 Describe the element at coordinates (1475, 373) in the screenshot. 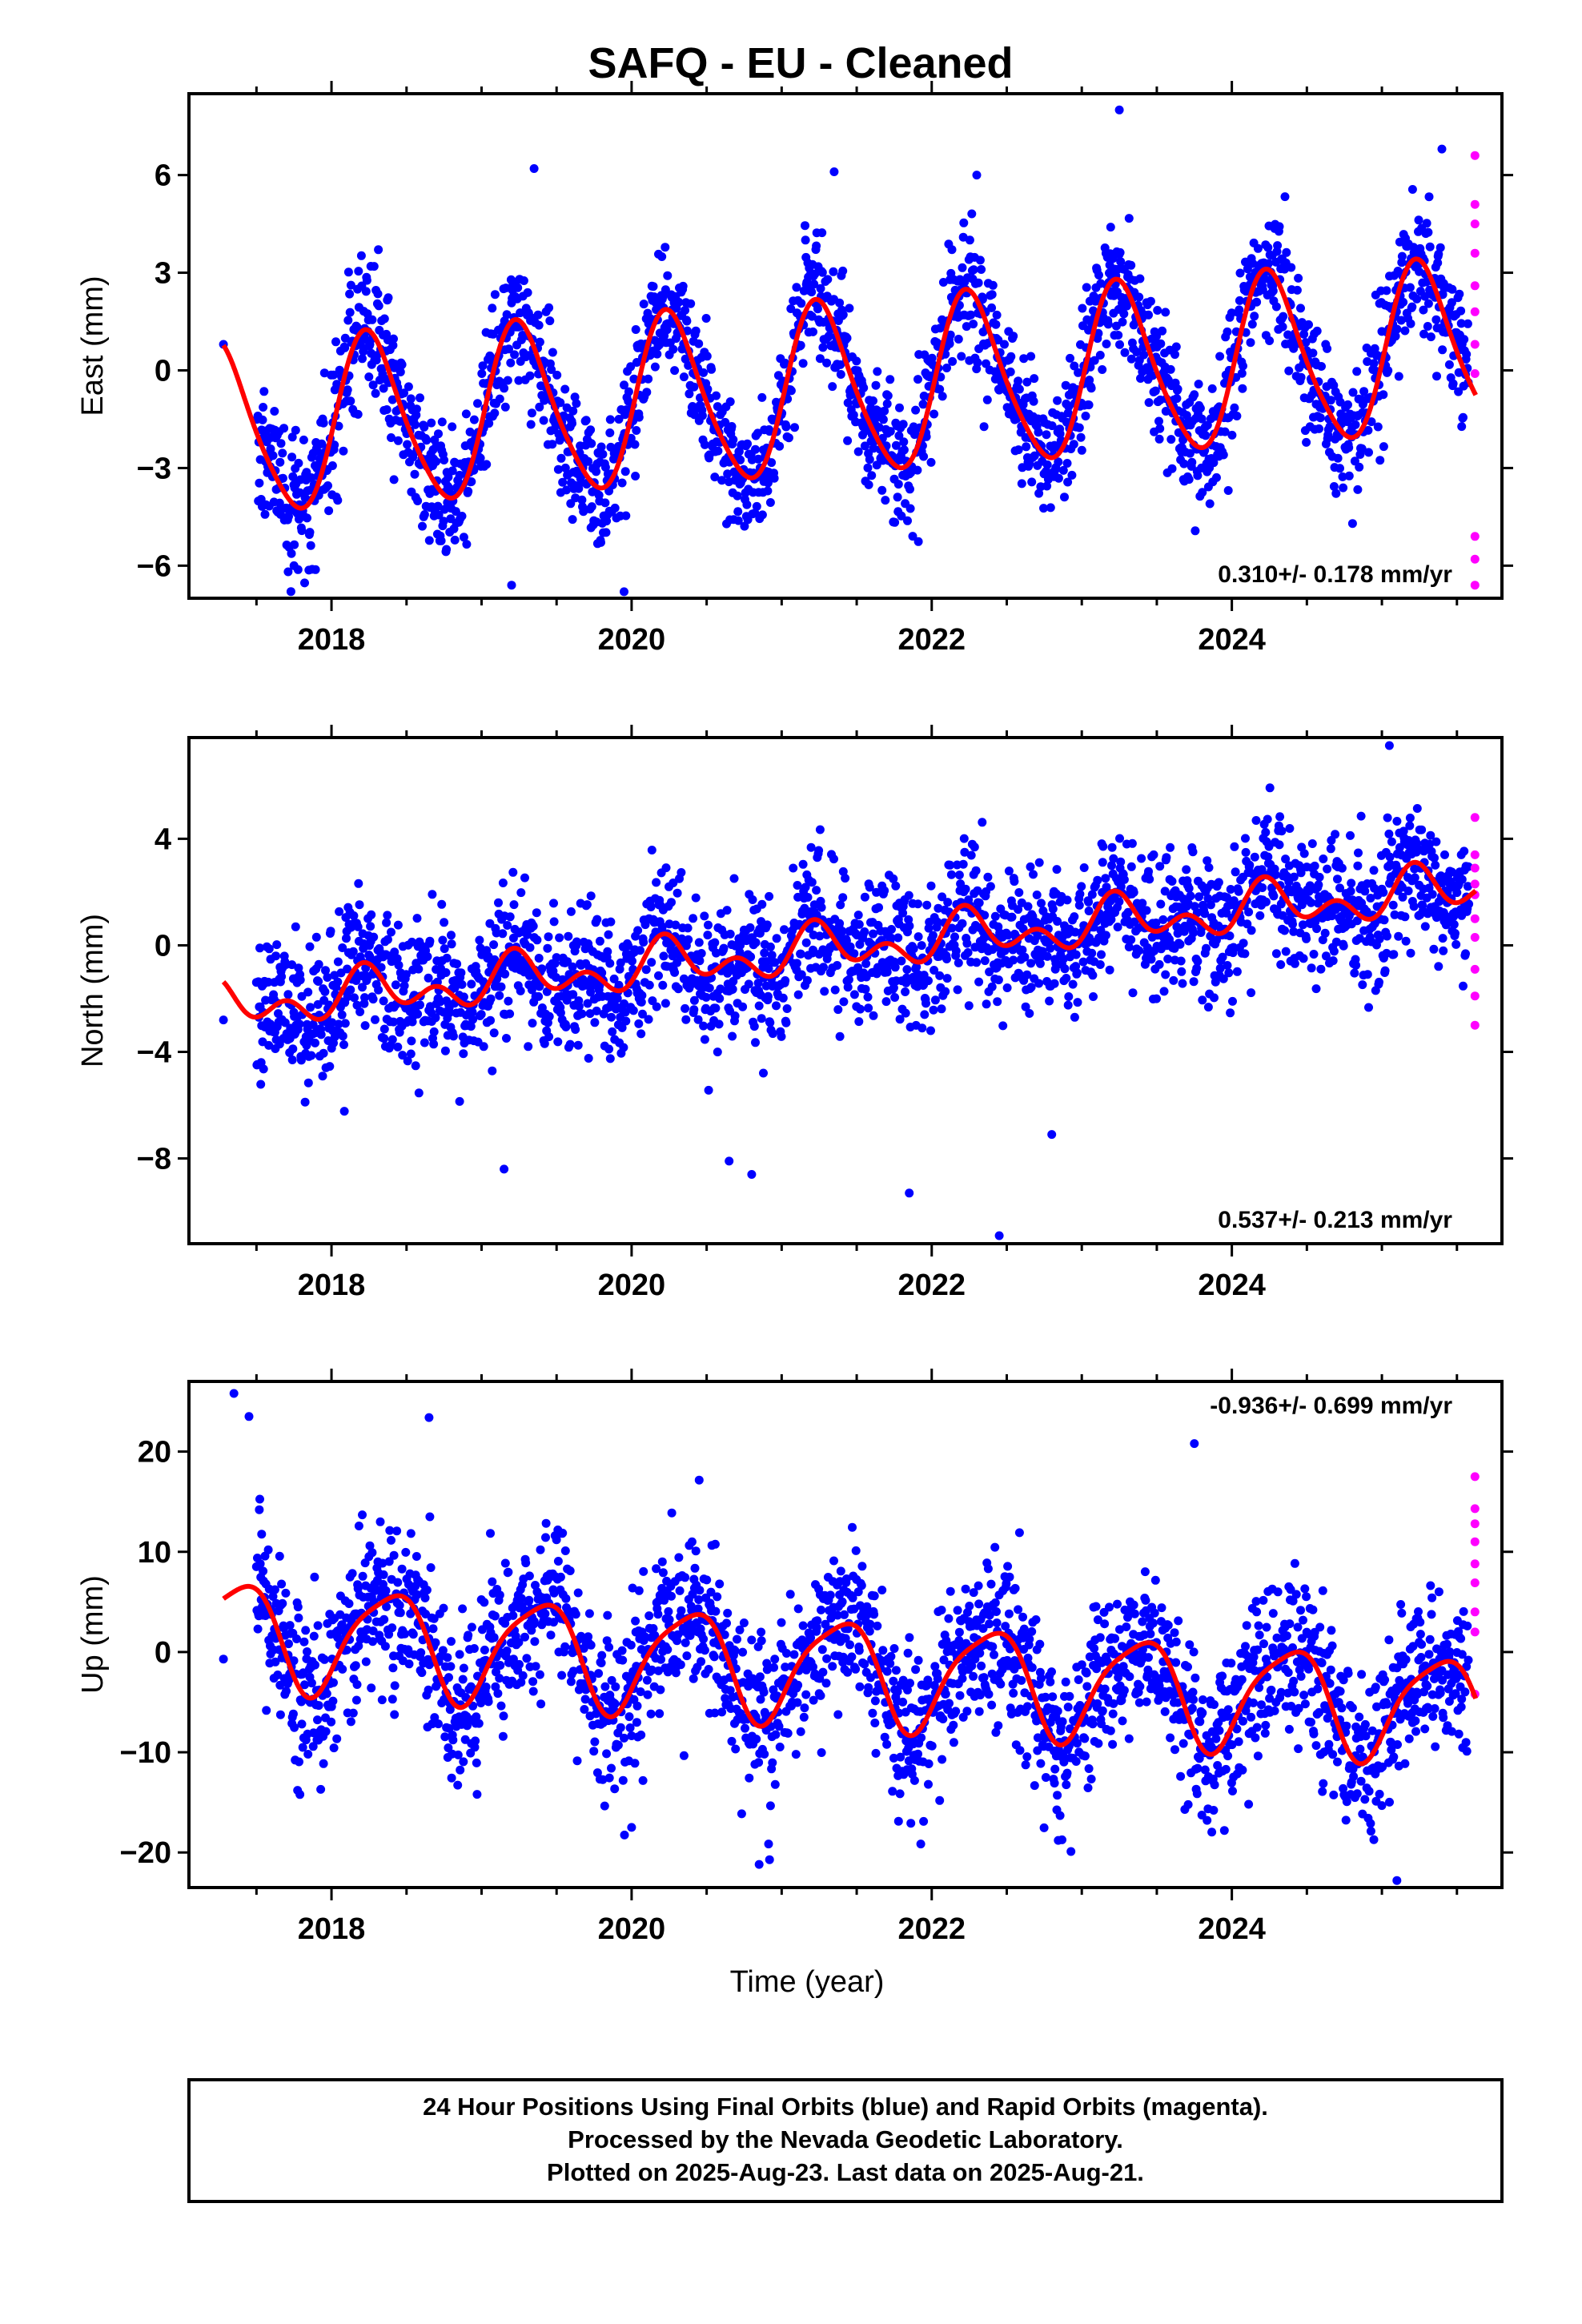

I see `east-rapid-point` at that location.